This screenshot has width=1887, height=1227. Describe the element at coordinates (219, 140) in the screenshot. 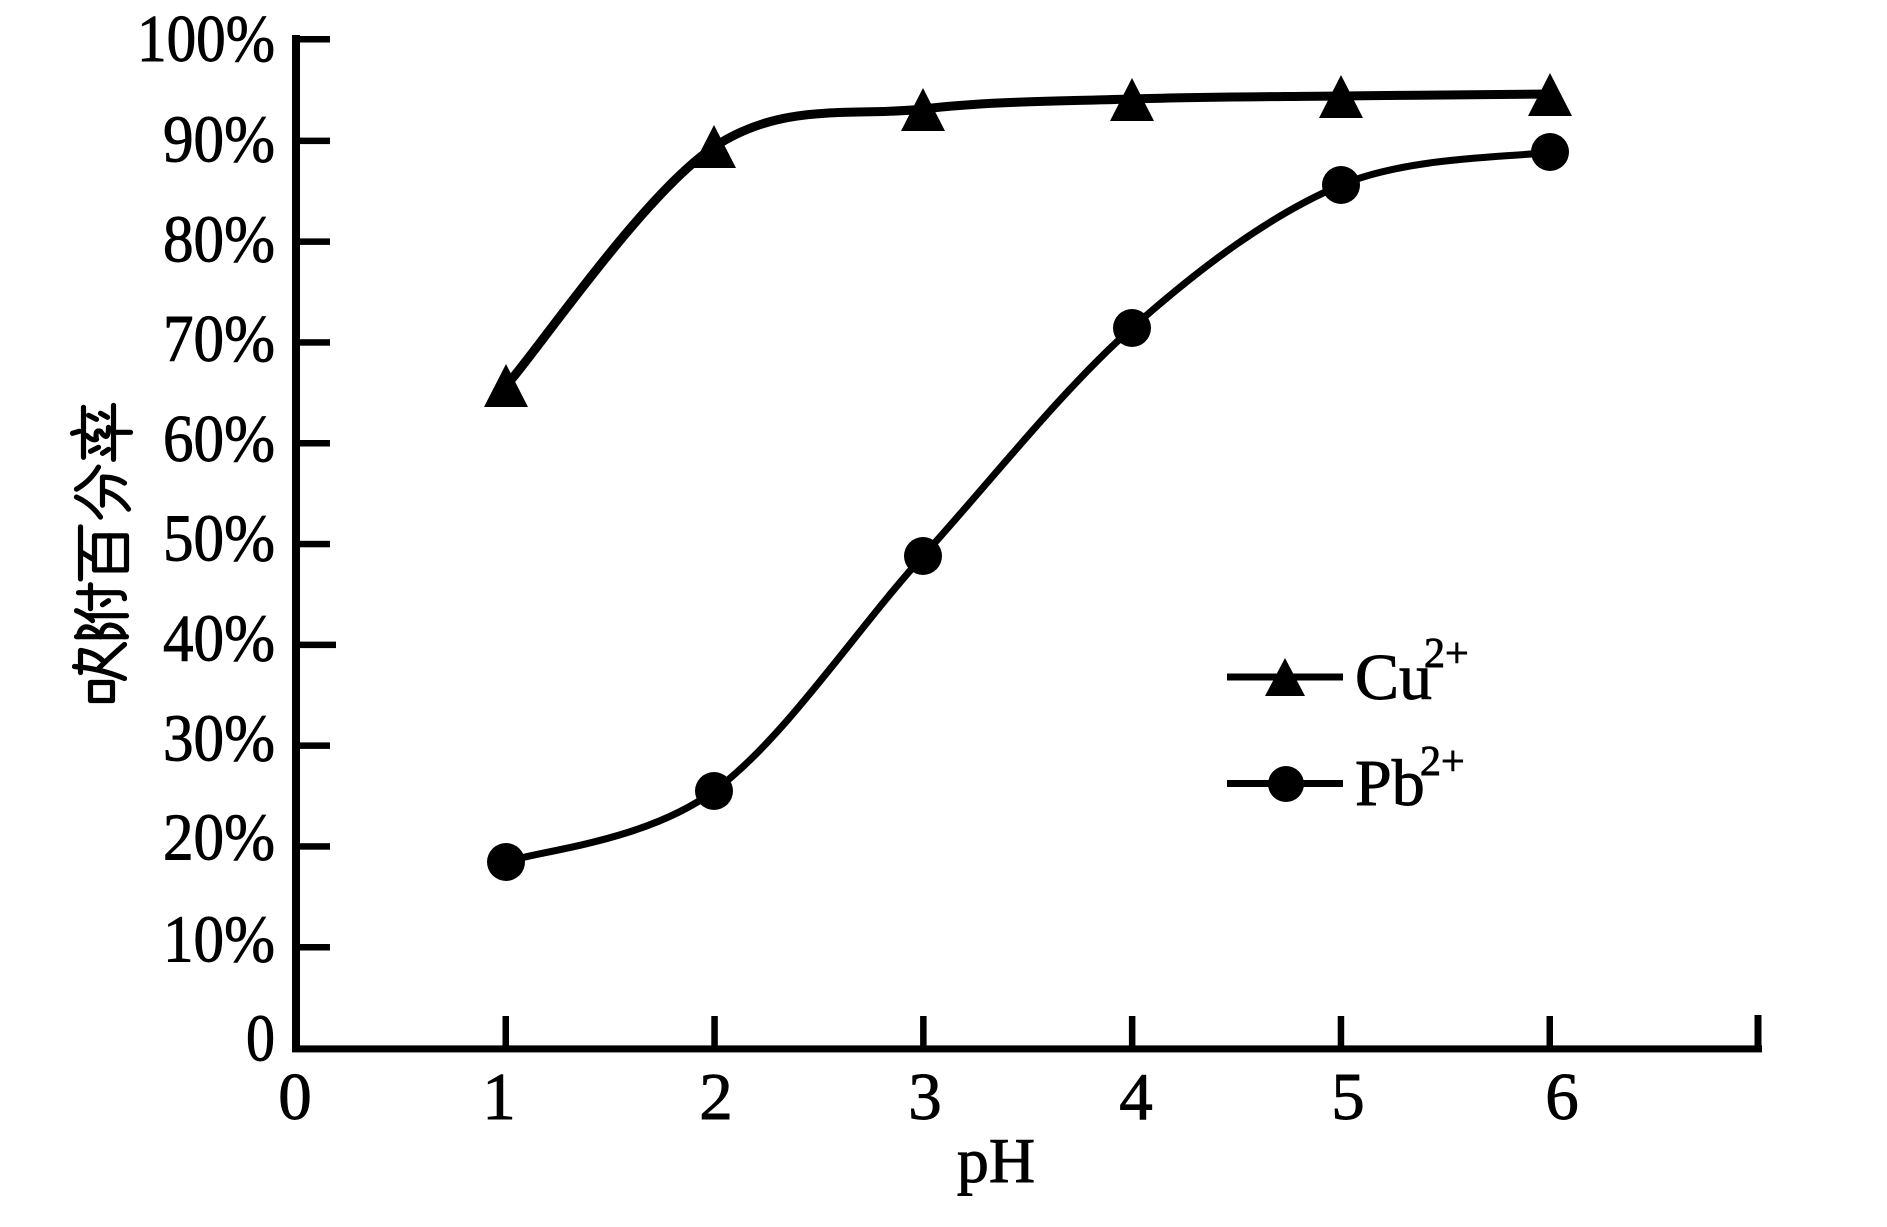

I see `svg-text: 90%` at that location.